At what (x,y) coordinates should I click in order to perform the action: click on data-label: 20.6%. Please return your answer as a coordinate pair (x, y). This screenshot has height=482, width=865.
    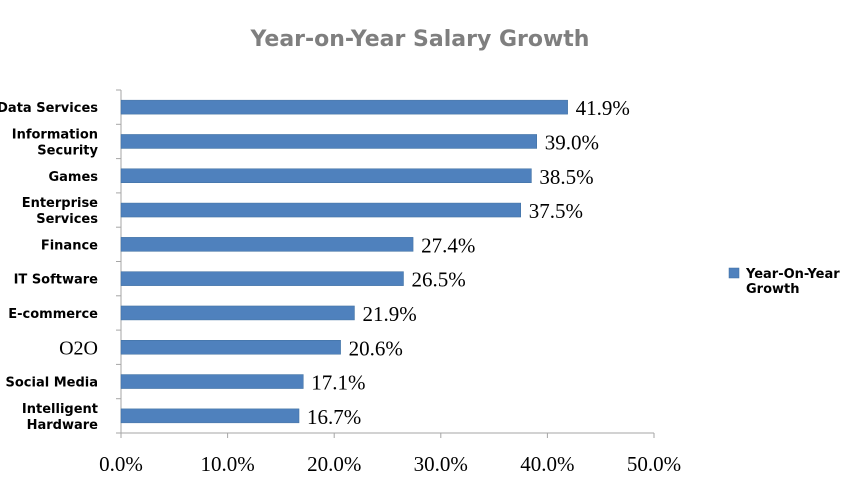
    Looking at the image, I should click on (376, 348).